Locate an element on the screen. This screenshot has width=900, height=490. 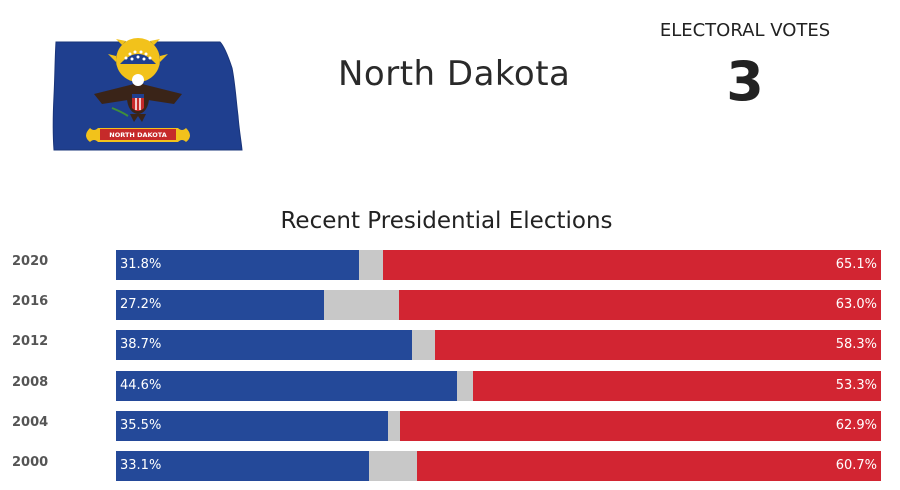
dem-percent-label: 35.5% is located at coordinates (141, 425).